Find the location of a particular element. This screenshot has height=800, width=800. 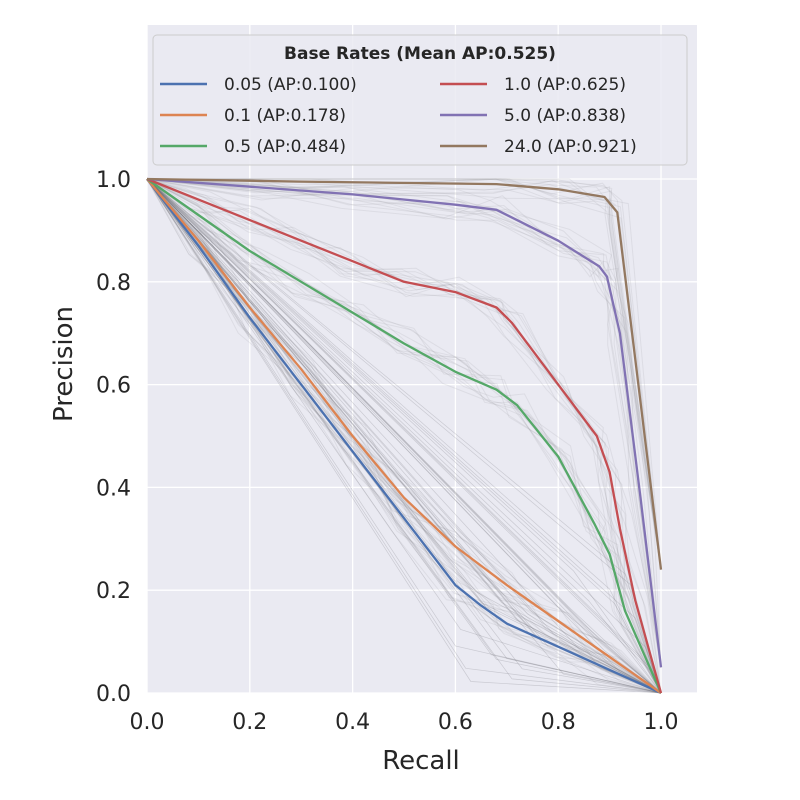

x-tick-label: 1.0 is located at coordinates (661, 722).